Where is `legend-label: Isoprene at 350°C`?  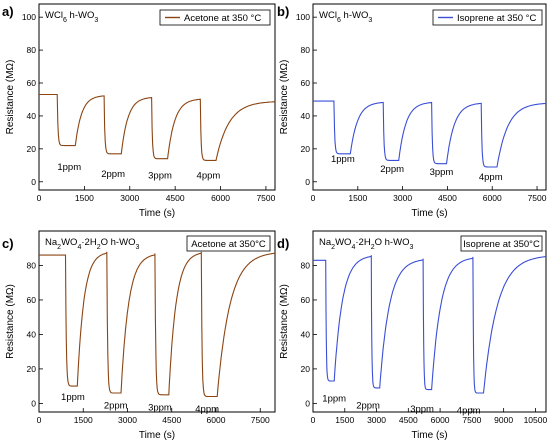
legend-label: Isoprene at 350°C is located at coordinates (501, 244).